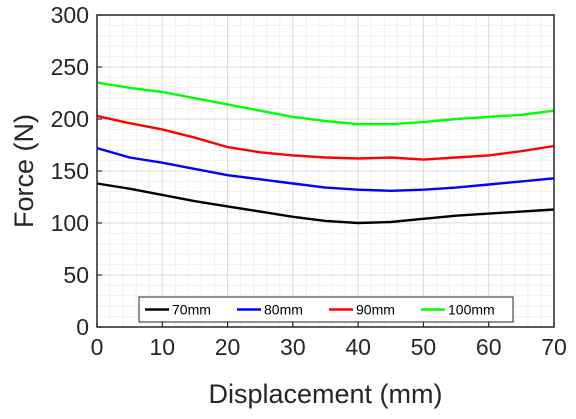 This screenshot has width=576, height=419. What do you see at coordinates (325, 103) in the screenshot?
I see `series-line-100mm` at bounding box center [325, 103].